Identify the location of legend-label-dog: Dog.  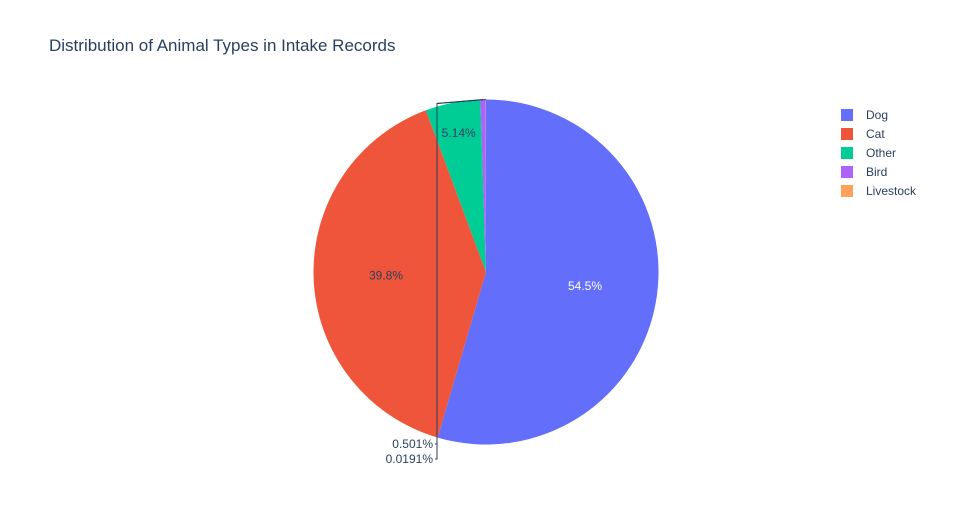
(877, 115).